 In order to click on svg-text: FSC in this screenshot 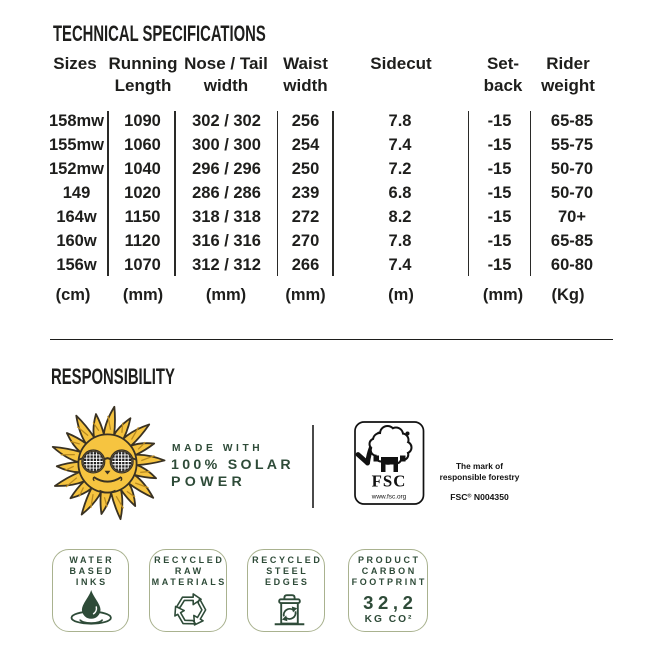, I will do `click(388, 481)`.